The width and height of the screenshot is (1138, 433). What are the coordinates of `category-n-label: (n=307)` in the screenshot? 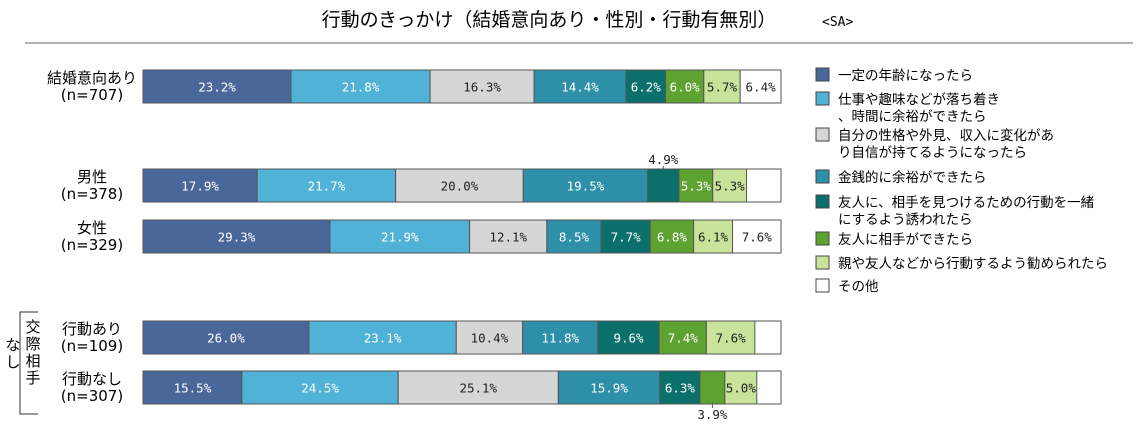 It's located at (92, 396).